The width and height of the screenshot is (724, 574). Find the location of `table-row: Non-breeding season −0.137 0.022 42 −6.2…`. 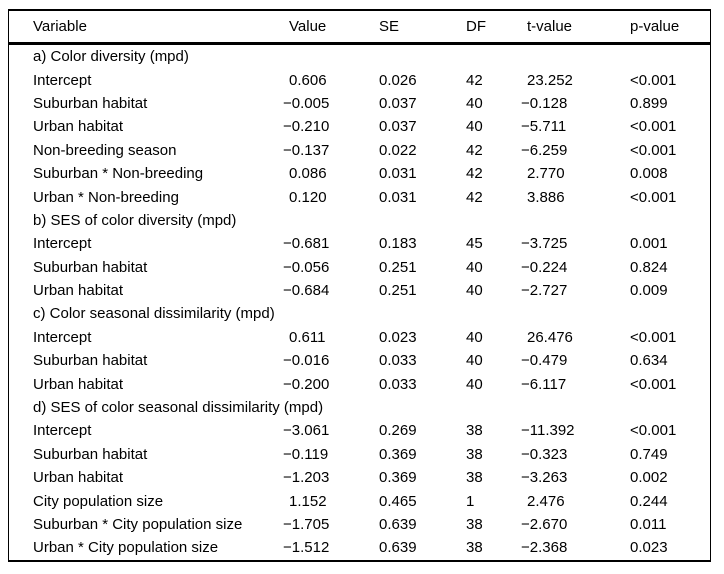

table-row: Non-breeding season −0.137 0.022 42 −6.2… is located at coordinates (359, 150).